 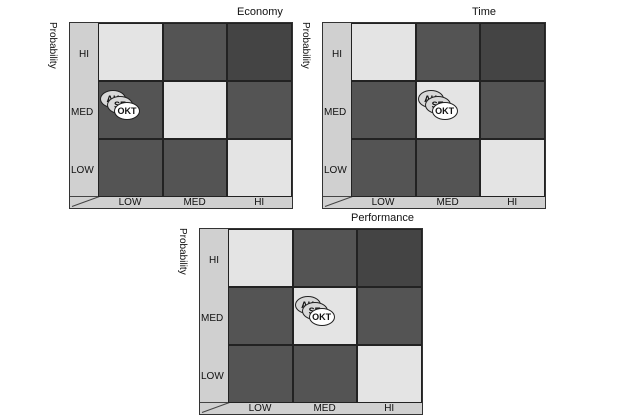 I want to click on matrix-title: Time, so click(x=484, y=12).